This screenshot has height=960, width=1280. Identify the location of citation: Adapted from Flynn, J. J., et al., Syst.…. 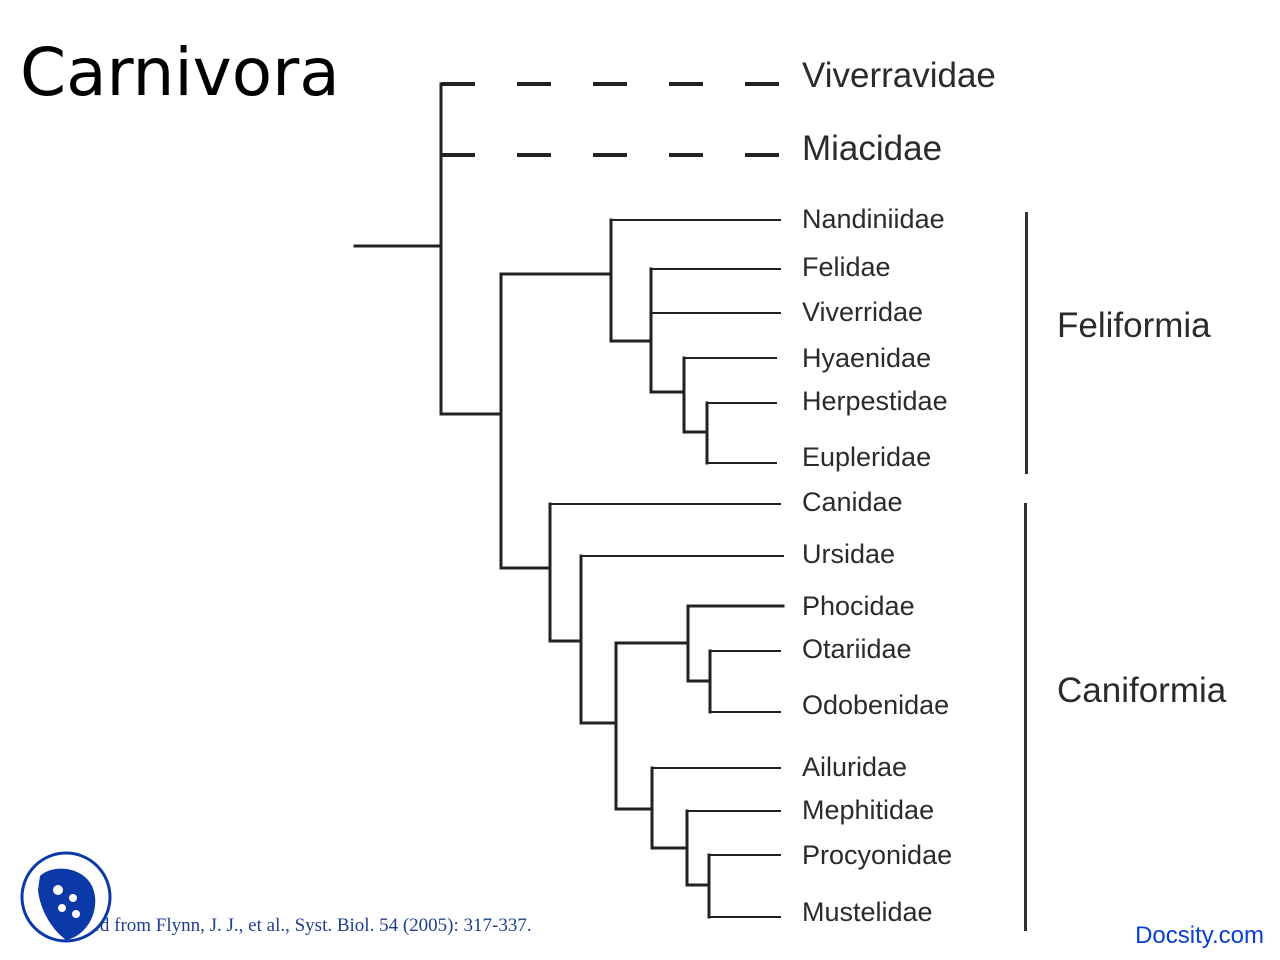
(288, 925).